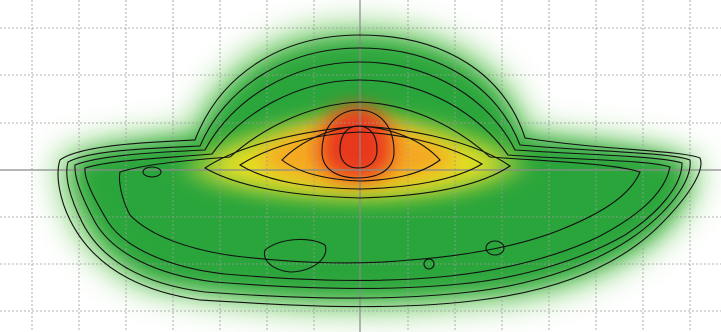 The width and height of the screenshot is (721, 332). What do you see at coordinates (295, 255) in the screenshot?
I see `contour-island-bottom-left` at bounding box center [295, 255].